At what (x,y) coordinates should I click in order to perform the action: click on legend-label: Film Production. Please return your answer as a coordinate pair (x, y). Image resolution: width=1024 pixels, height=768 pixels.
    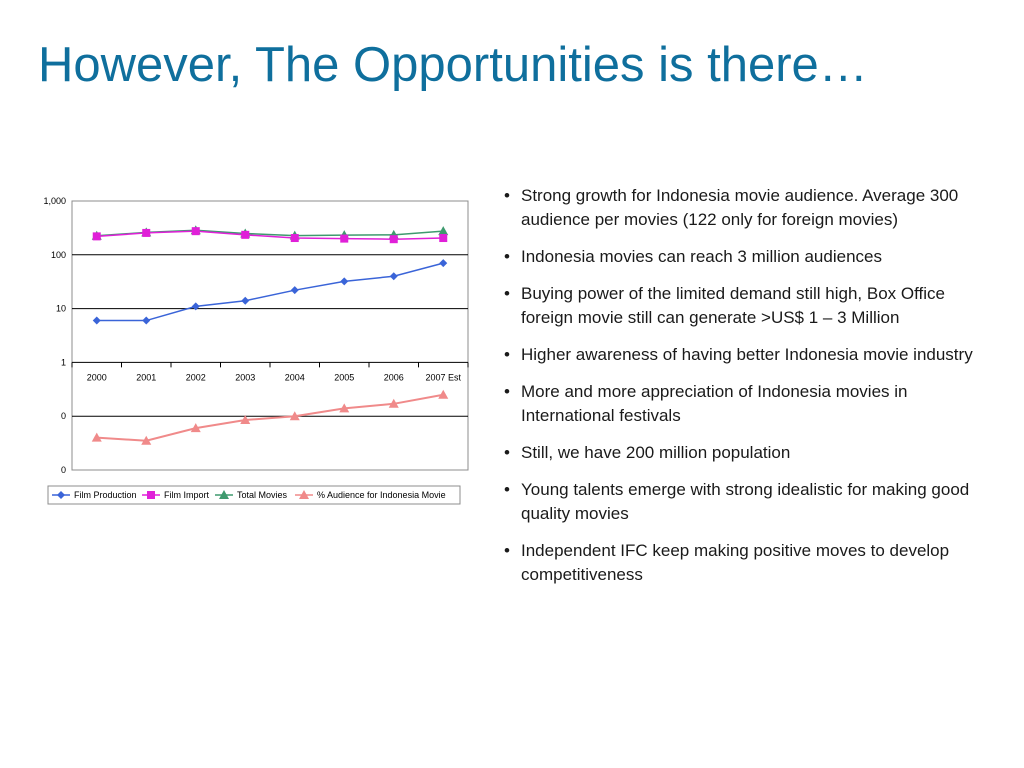
    Looking at the image, I should click on (105, 495).